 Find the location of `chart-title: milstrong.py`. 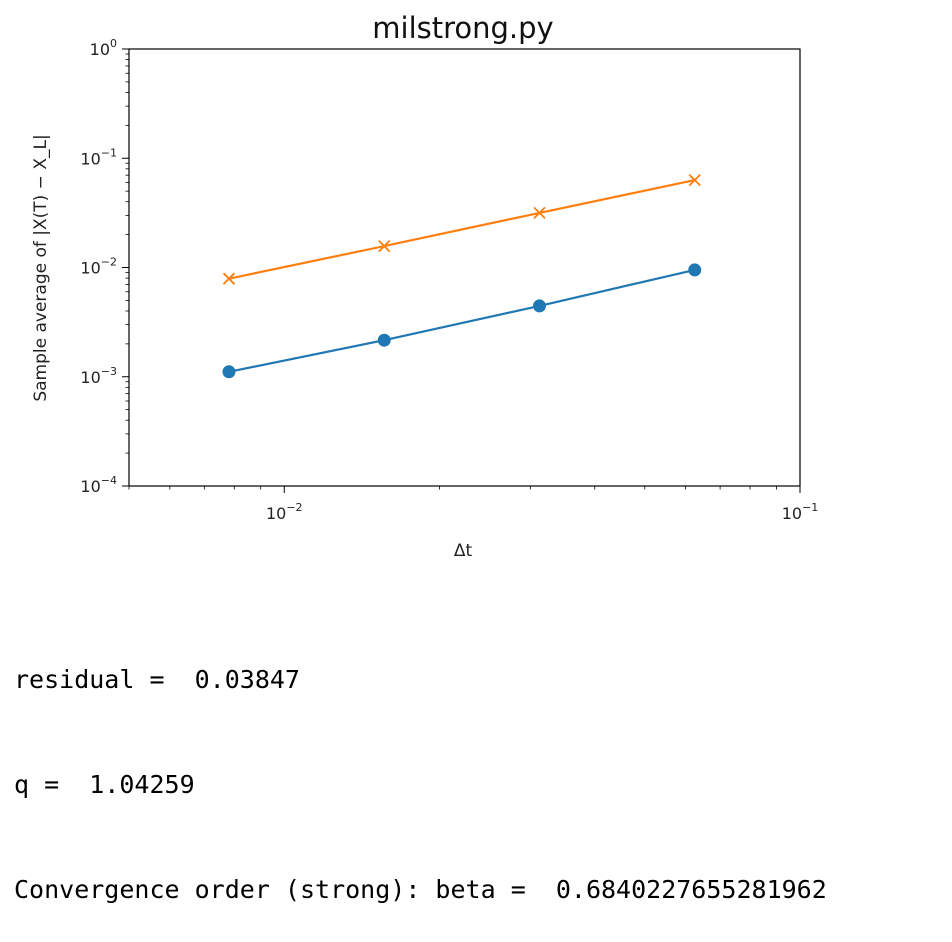

chart-title: milstrong.py is located at coordinates (462, 28).